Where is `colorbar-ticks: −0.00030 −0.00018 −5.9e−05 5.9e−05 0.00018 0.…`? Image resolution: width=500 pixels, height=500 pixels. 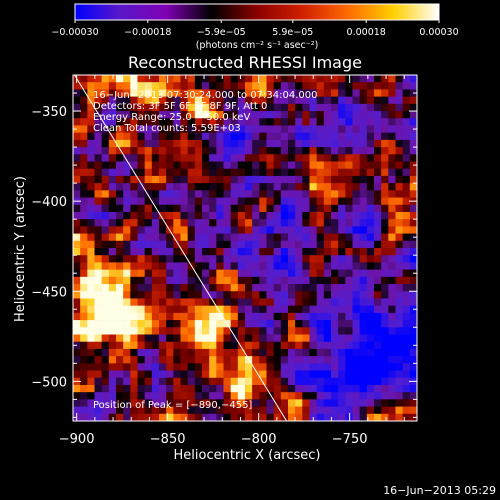 colorbar-ticks: −0.00030 −0.00018 −5.9e−05 5.9e−05 0.00018 0.… is located at coordinates (255, 29).